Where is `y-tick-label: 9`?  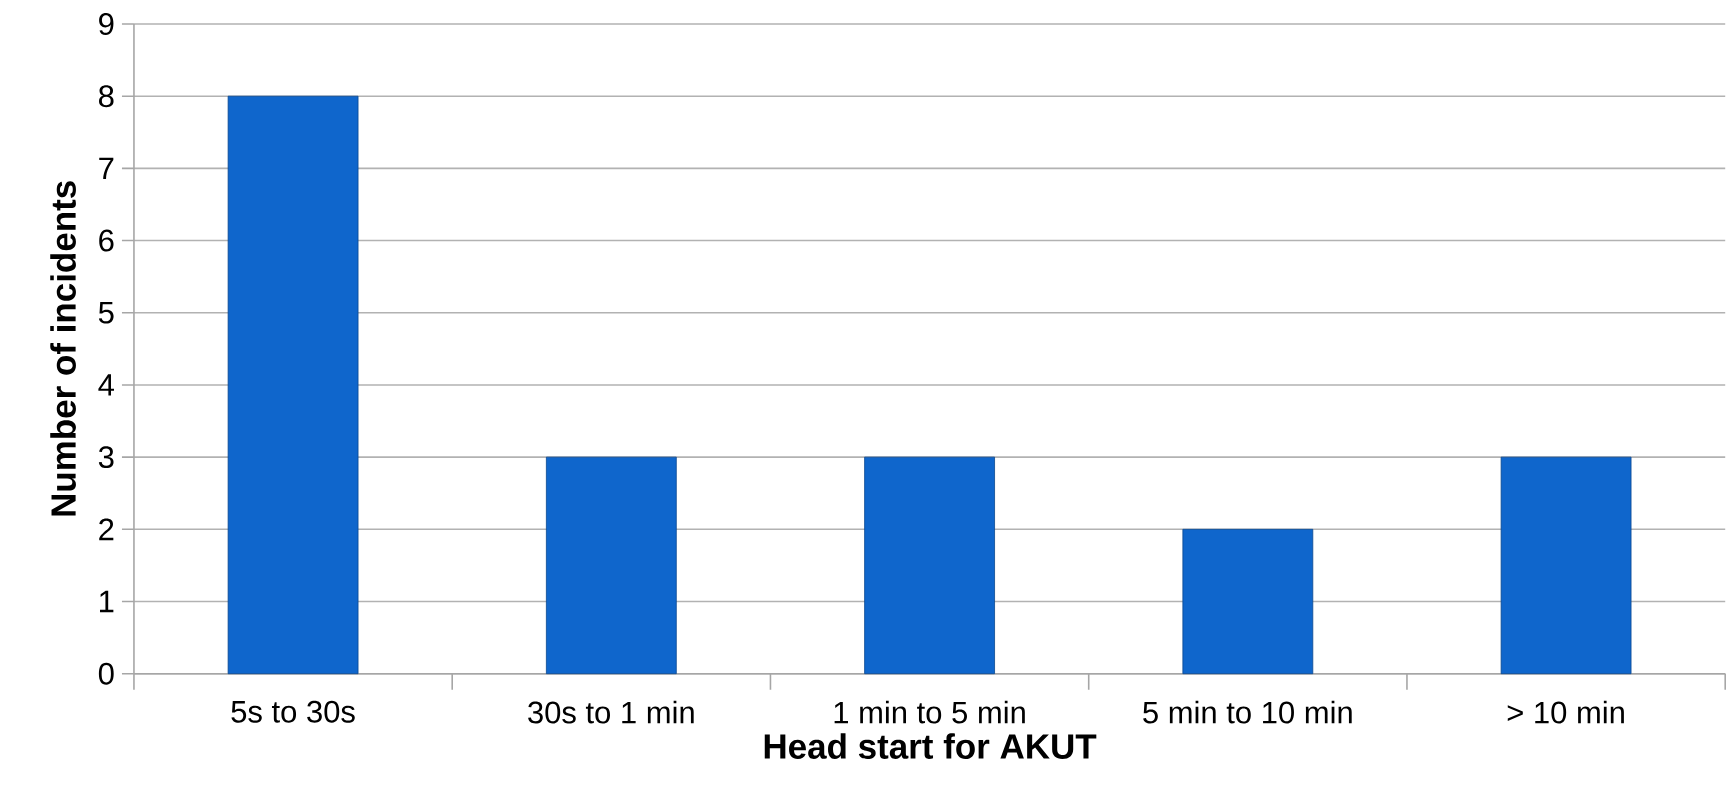 y-tick-label: 9 is located at coordinates (106, 24).